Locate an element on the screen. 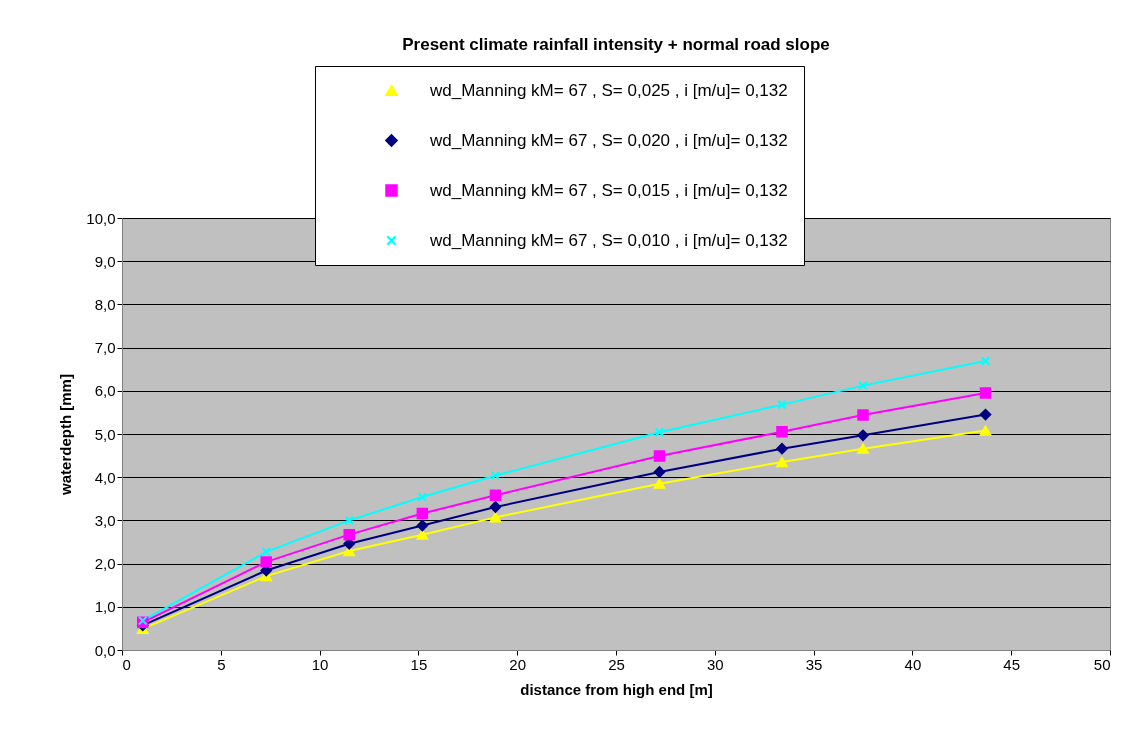 Image resolution: width=1138 pixels, height=751 pixels. y-tick-label: 5,0 is located at coordinates (105, 434).